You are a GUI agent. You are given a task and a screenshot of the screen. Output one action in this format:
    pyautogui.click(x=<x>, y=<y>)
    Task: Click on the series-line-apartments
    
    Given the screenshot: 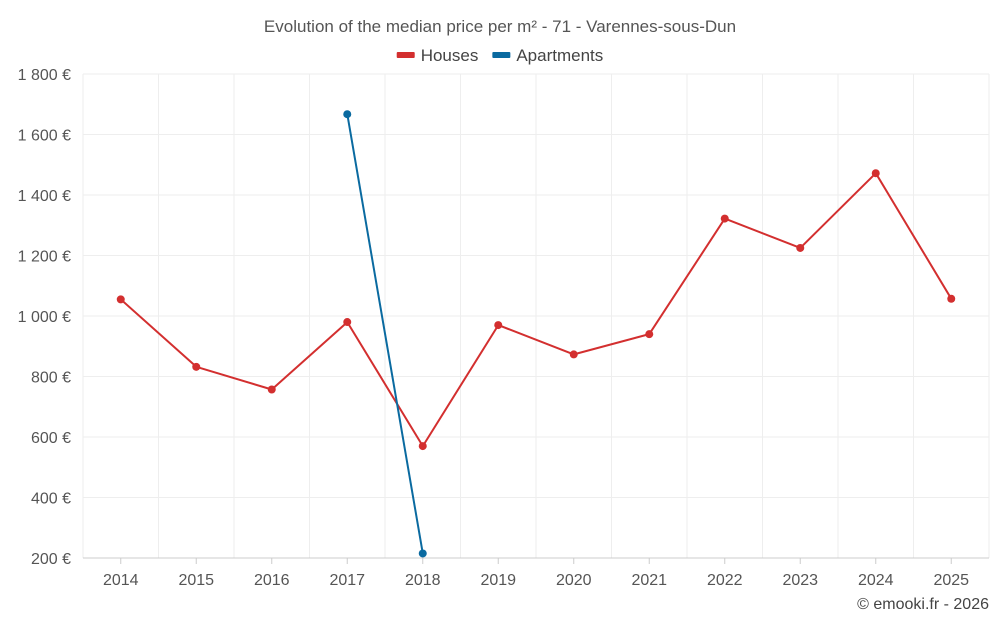 What is the action you would take?
    pyautogui.click(x=385, y=334)
    